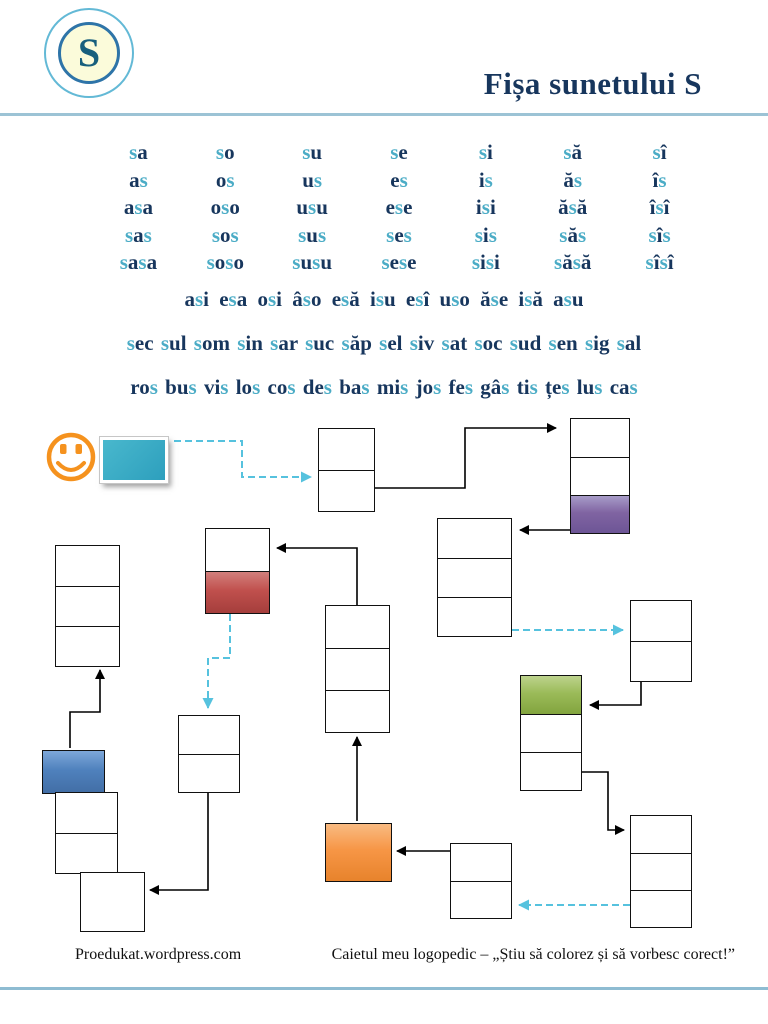  I want to click on syllable-cell: săs, so click(573, 234).